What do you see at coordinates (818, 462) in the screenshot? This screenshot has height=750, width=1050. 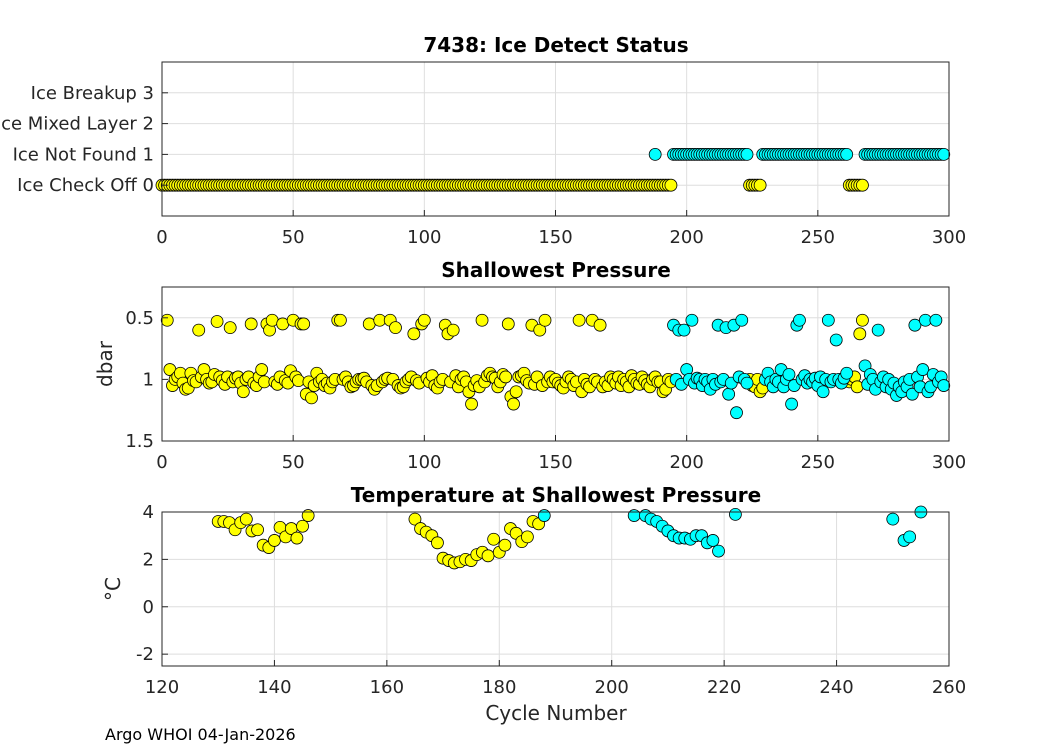 I see `x-tick-label: 250` at bounding box center [818, 462].